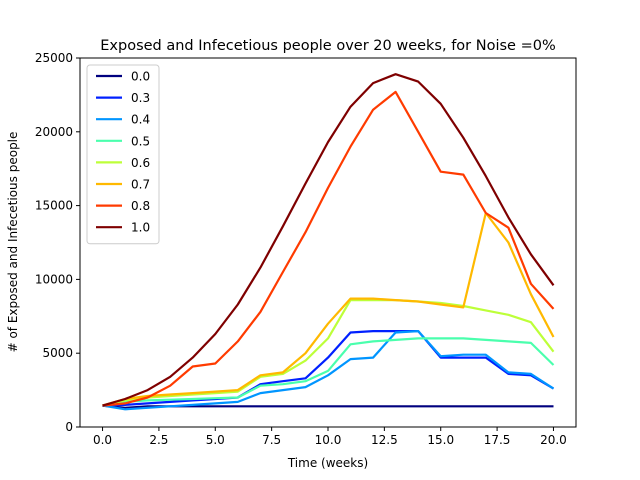 The image size is (640, 480). What do you see at coordinates (140, 163) in the screenshot?
I see `legend-label: 0.6` at bounding box center [140, 163].